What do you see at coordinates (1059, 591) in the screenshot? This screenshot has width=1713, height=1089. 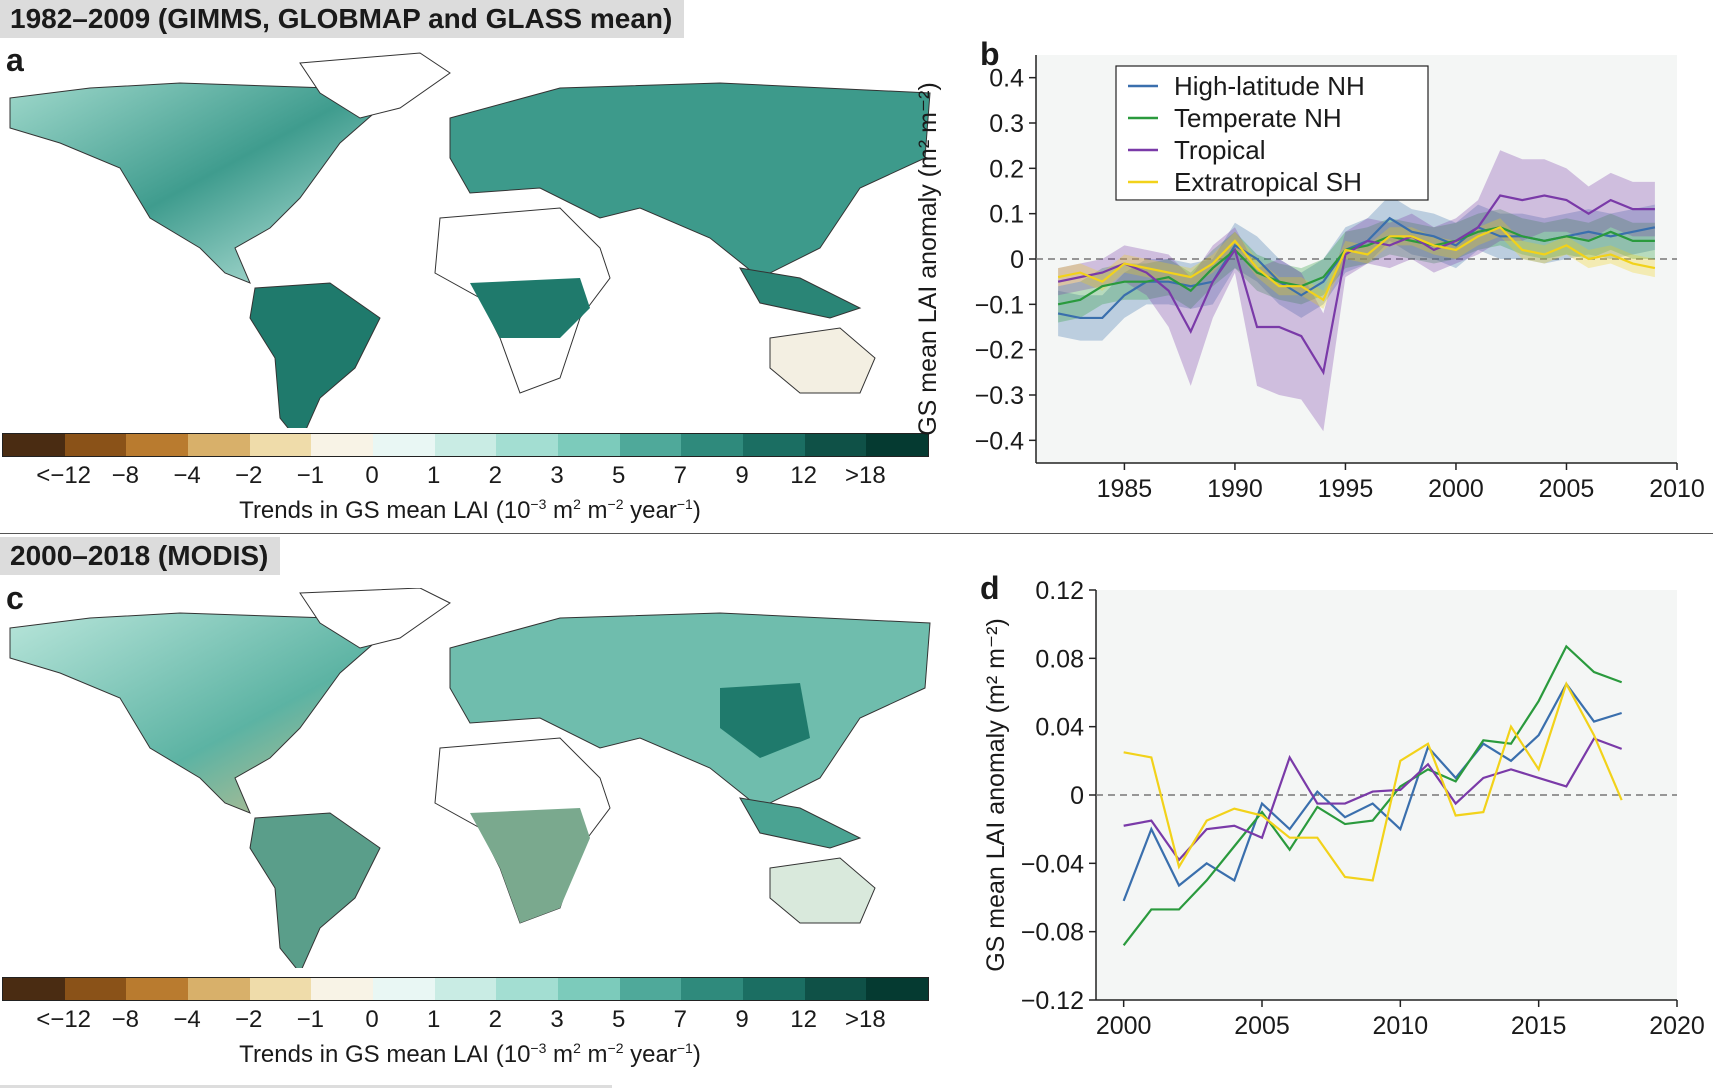 I see `y-tick-label: 0.12` at bounding box center [1059, 591].